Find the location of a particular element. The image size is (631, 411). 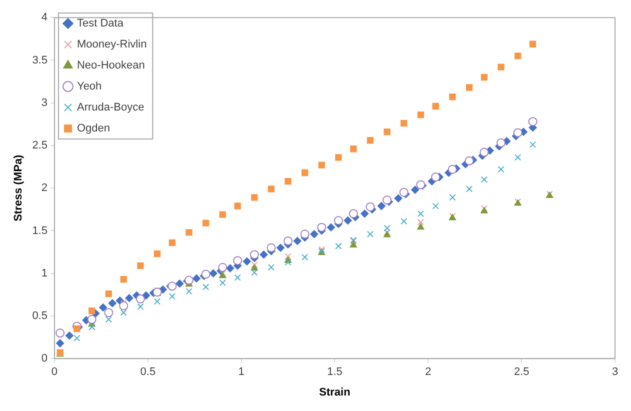

x-tick-label: 1.5 is located at coordinates (334, 372).